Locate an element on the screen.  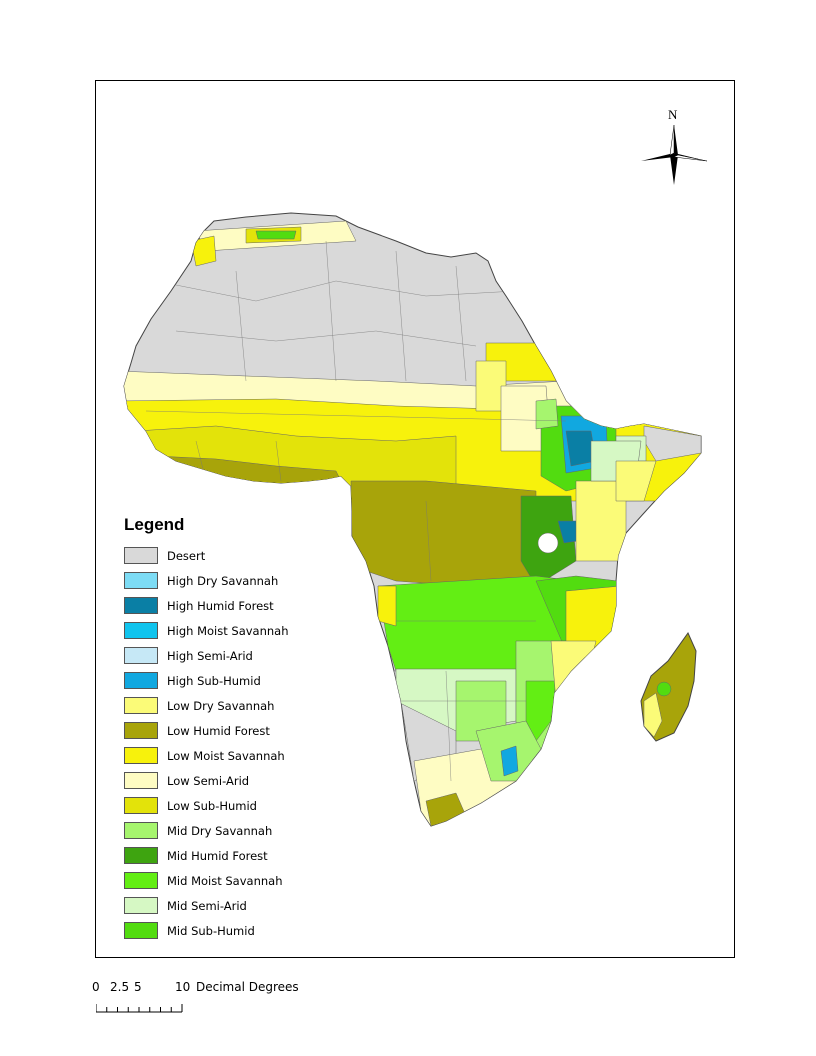
legend-item: Low Sub-Humid is located at coordinates (224, 805).